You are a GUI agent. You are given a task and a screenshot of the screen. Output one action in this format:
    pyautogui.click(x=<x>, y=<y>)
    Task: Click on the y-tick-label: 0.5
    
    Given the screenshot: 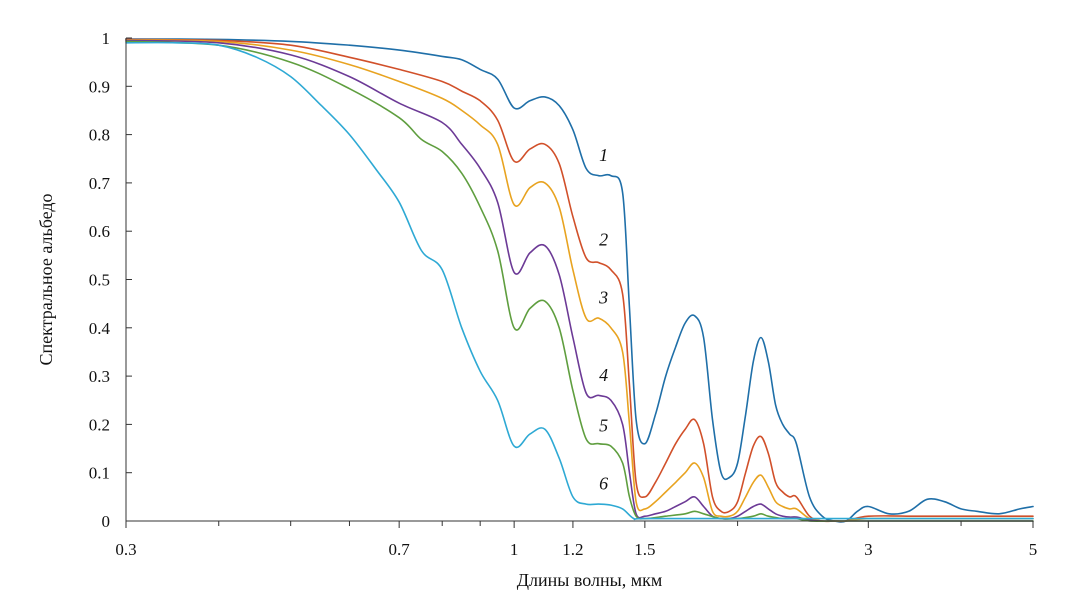 What is the action you would take?
    pyautogui.click(x=99, y=280)
    